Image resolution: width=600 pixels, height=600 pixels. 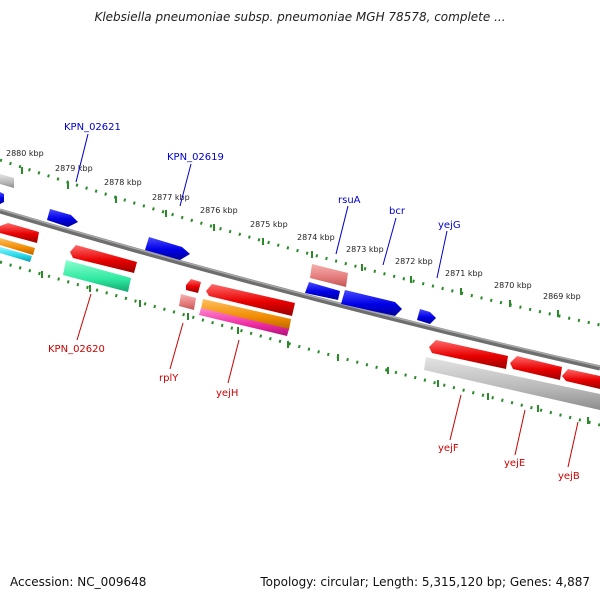 I want to click on gene-label-yejE: yejE, so click(x=514, y=463).